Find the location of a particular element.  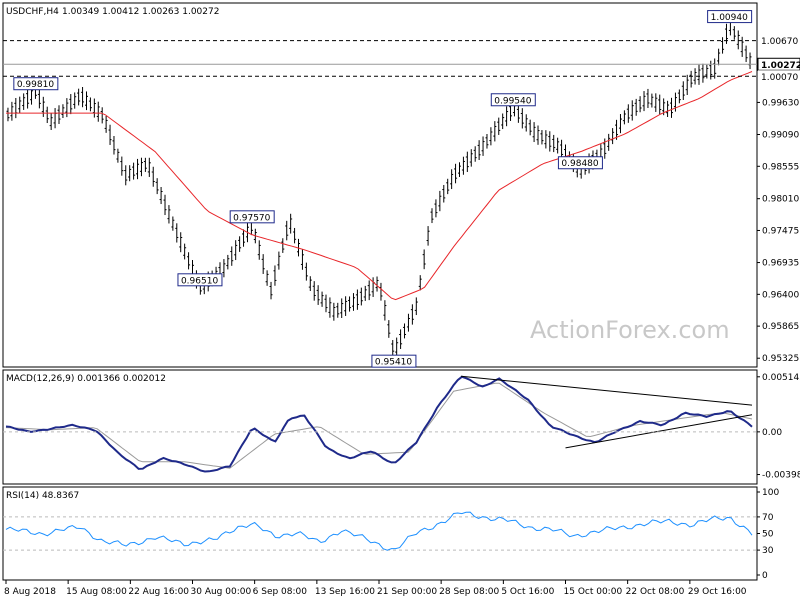

price-annotation-label: 1.00940 is located at coordinates (729, 18).